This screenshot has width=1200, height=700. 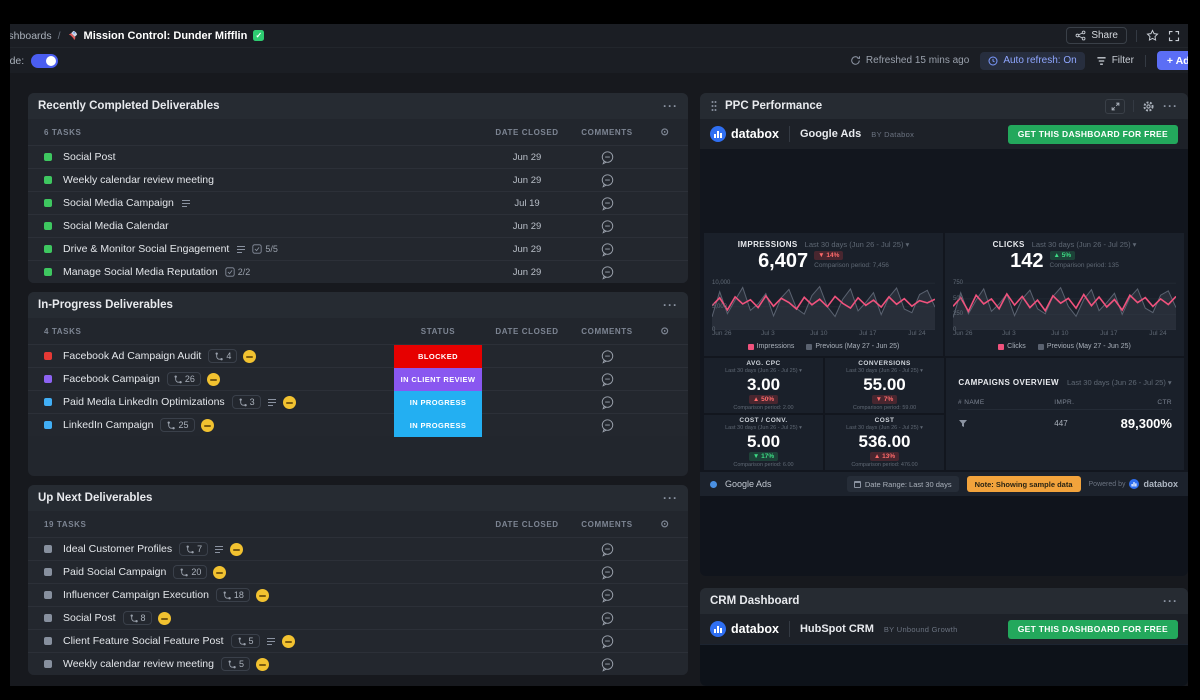 I want to click on task-row: Social Post Jun 29, so click(x=358, y=156).